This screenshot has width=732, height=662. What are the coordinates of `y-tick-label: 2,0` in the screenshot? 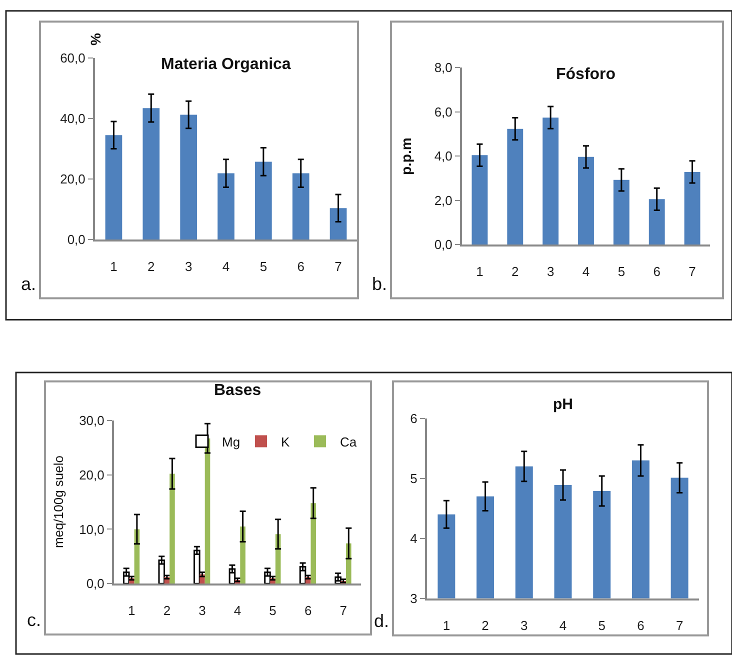 It's located at (443, 200).